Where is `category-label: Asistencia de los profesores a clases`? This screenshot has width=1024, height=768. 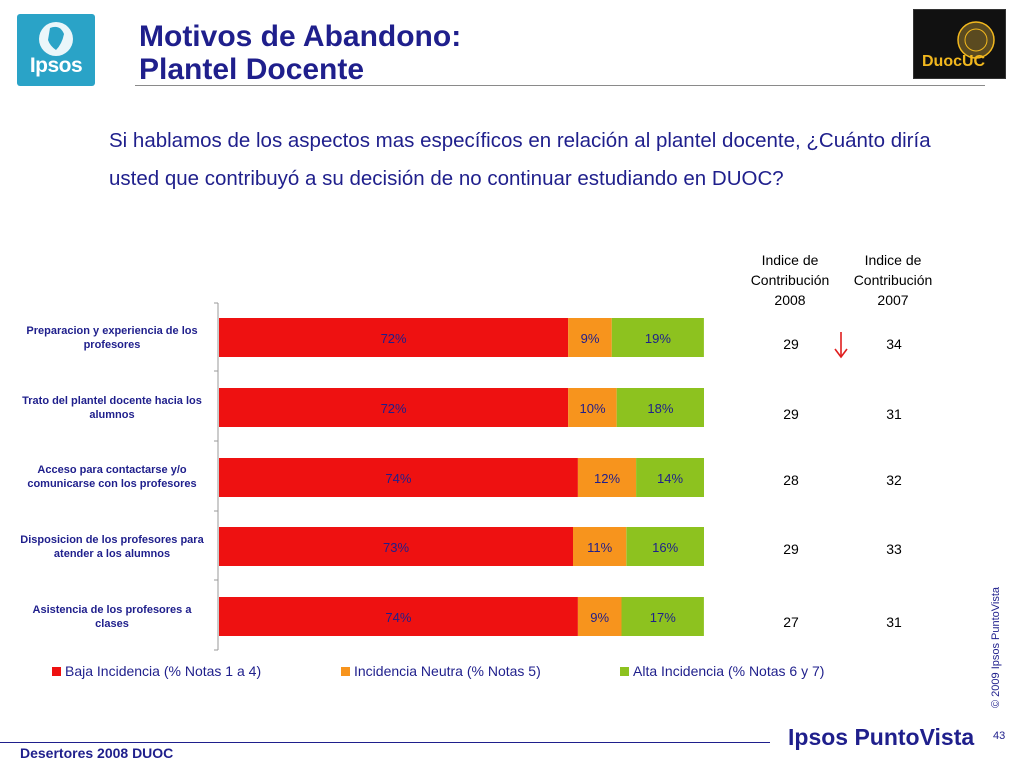
category-label: Asistencia de los profesores a clases is located at coordinates (112, 617).